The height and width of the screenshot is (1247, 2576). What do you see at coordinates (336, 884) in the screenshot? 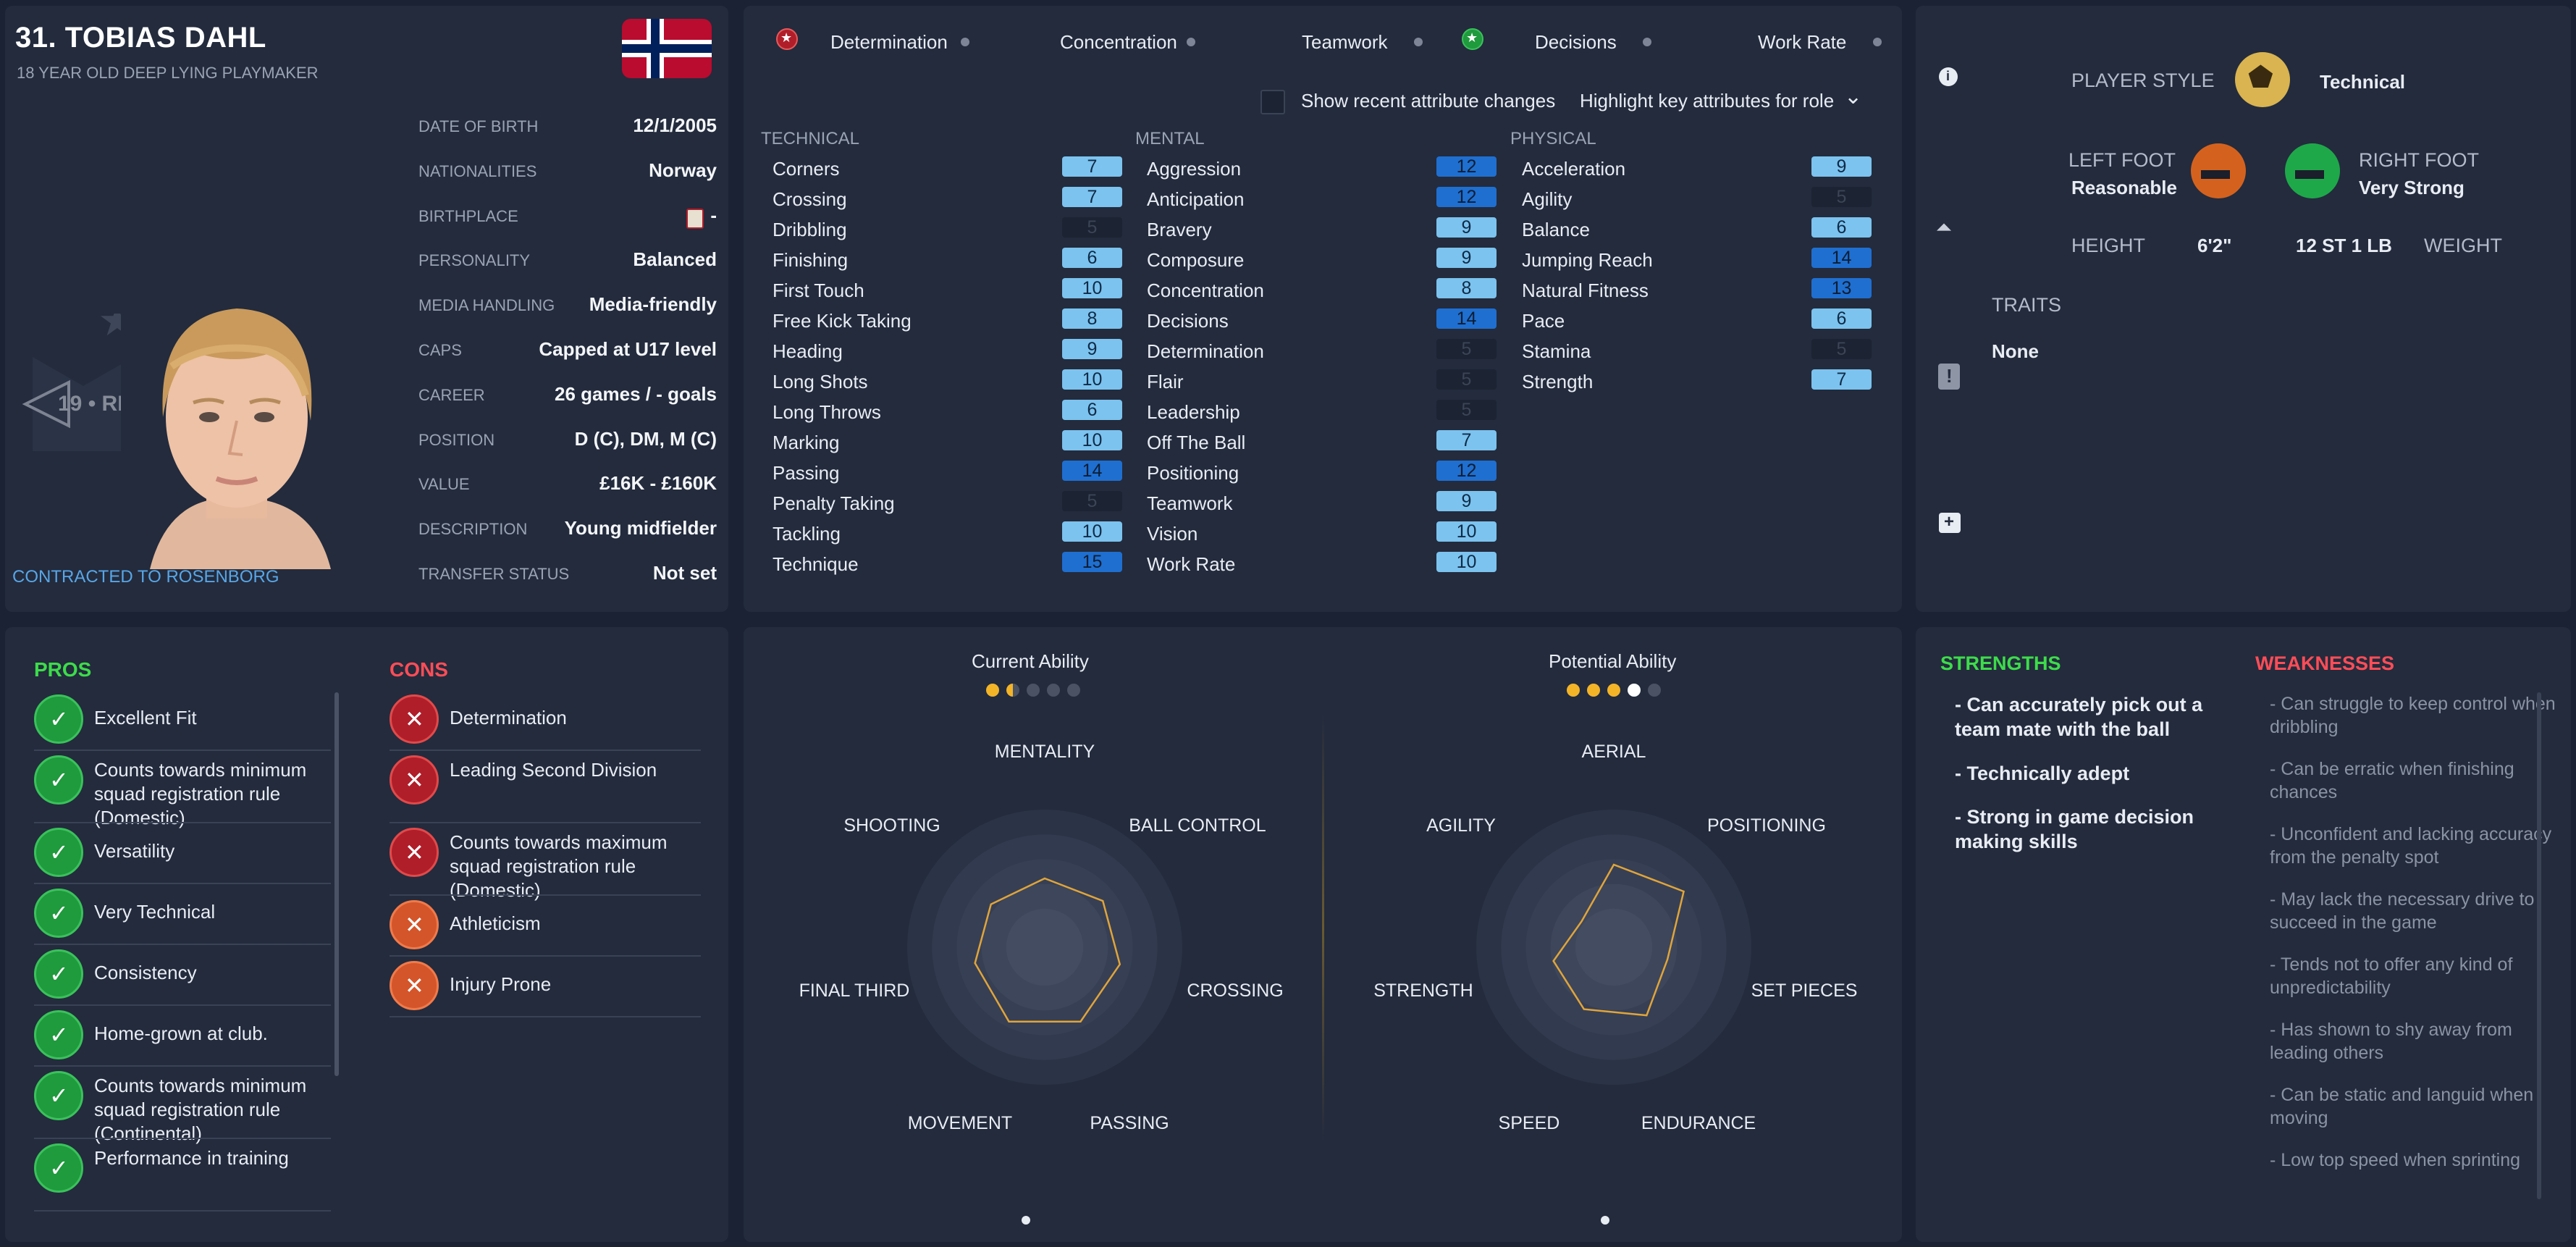
I see `pros-scrollbar` at bounding box center [336, 884].